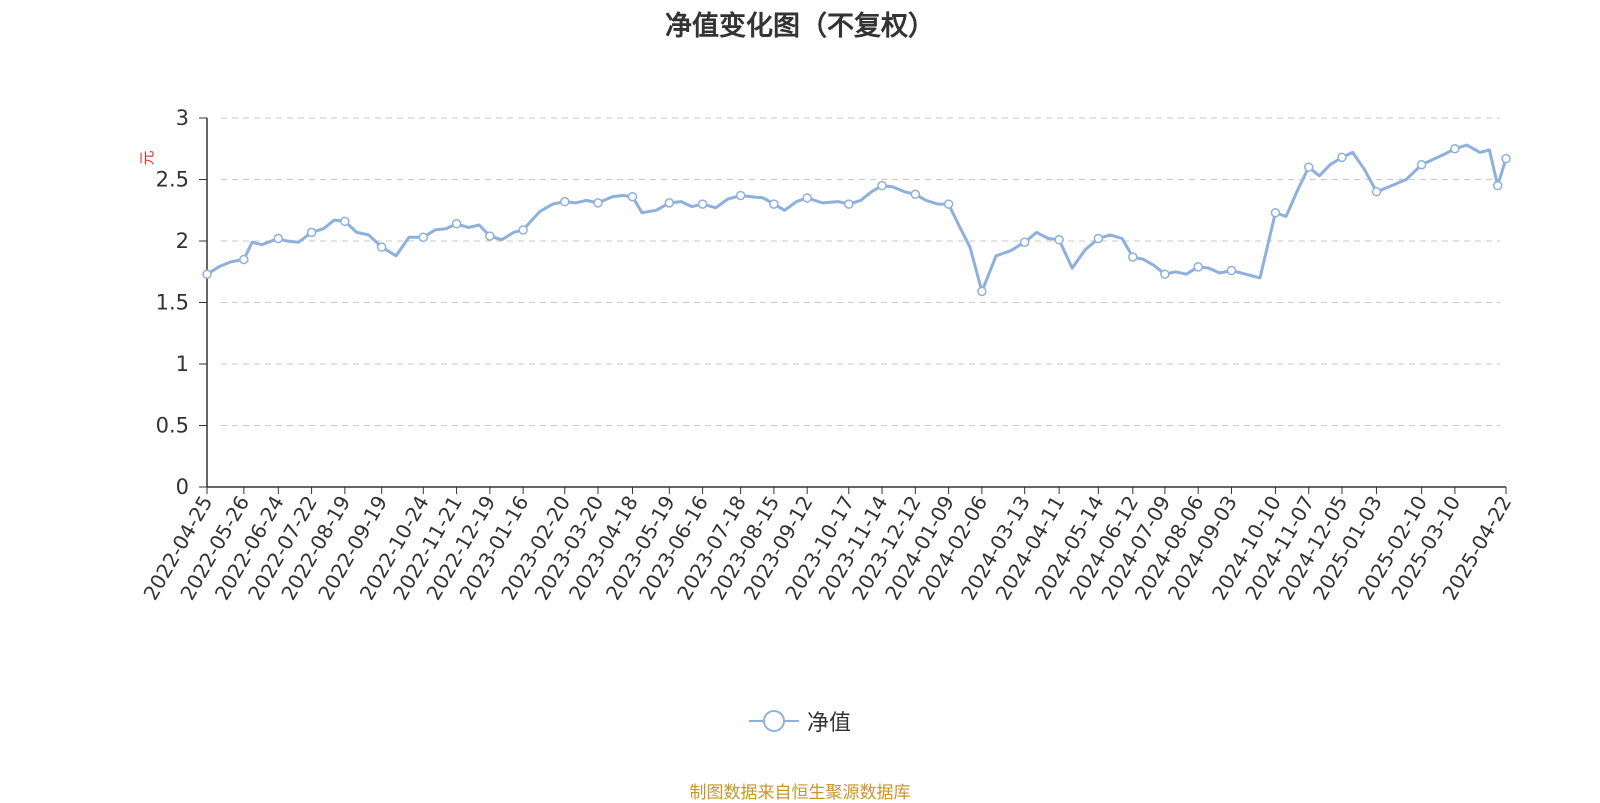 Image resolution: width=1600 pixels, height=803 pixels. Describe the element at coordinates (172, 180) in the screenshot. I see `y-tick-label: 2.5` at that location.